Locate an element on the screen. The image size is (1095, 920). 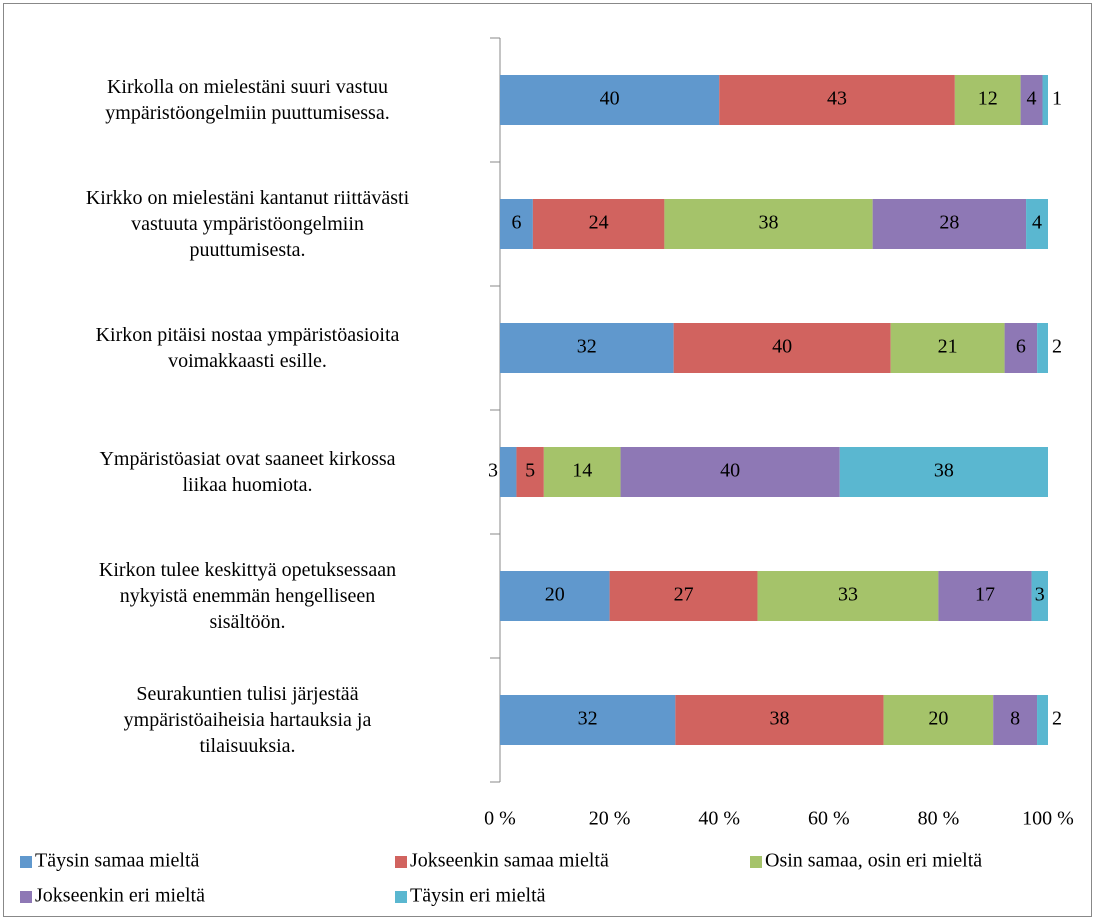
data-label: 21 is located at coordinates (948, 347).